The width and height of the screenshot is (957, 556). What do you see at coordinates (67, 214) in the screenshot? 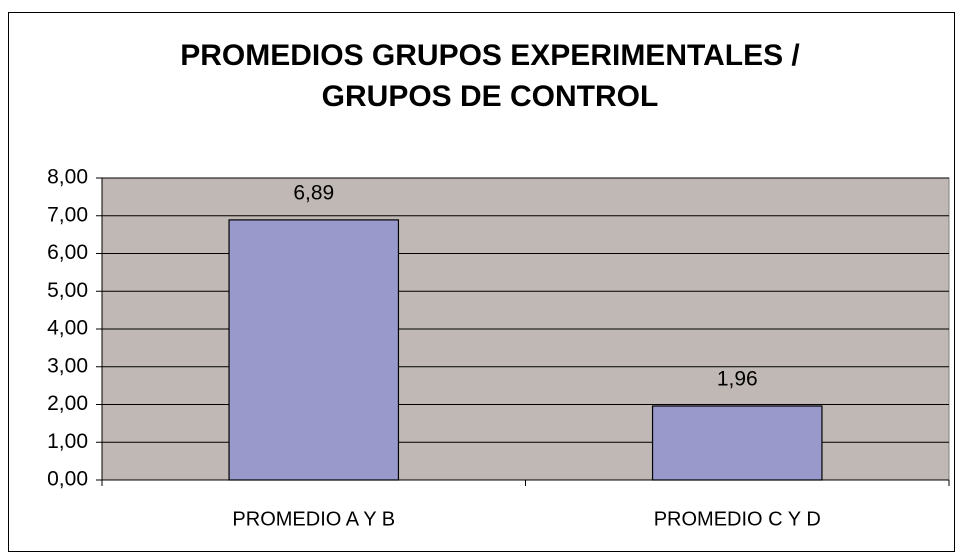
I see `y-tick-label: 7,00` at bounding box center [67, 214].